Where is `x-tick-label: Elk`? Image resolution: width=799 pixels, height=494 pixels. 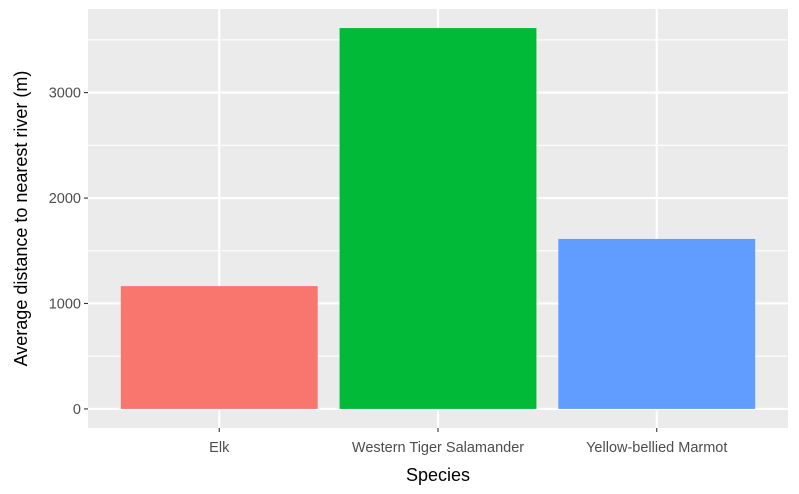
x-tick-label: Elk is located at coordinates (219, 448).